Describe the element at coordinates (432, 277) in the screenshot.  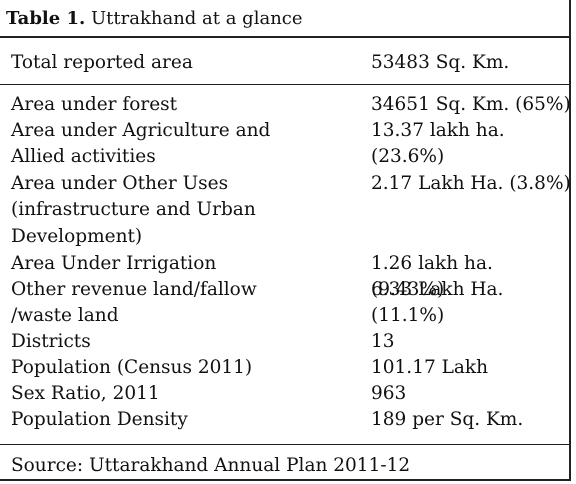
I see `row-value: 1.26 lakh ha. (9.43%)` at that location.